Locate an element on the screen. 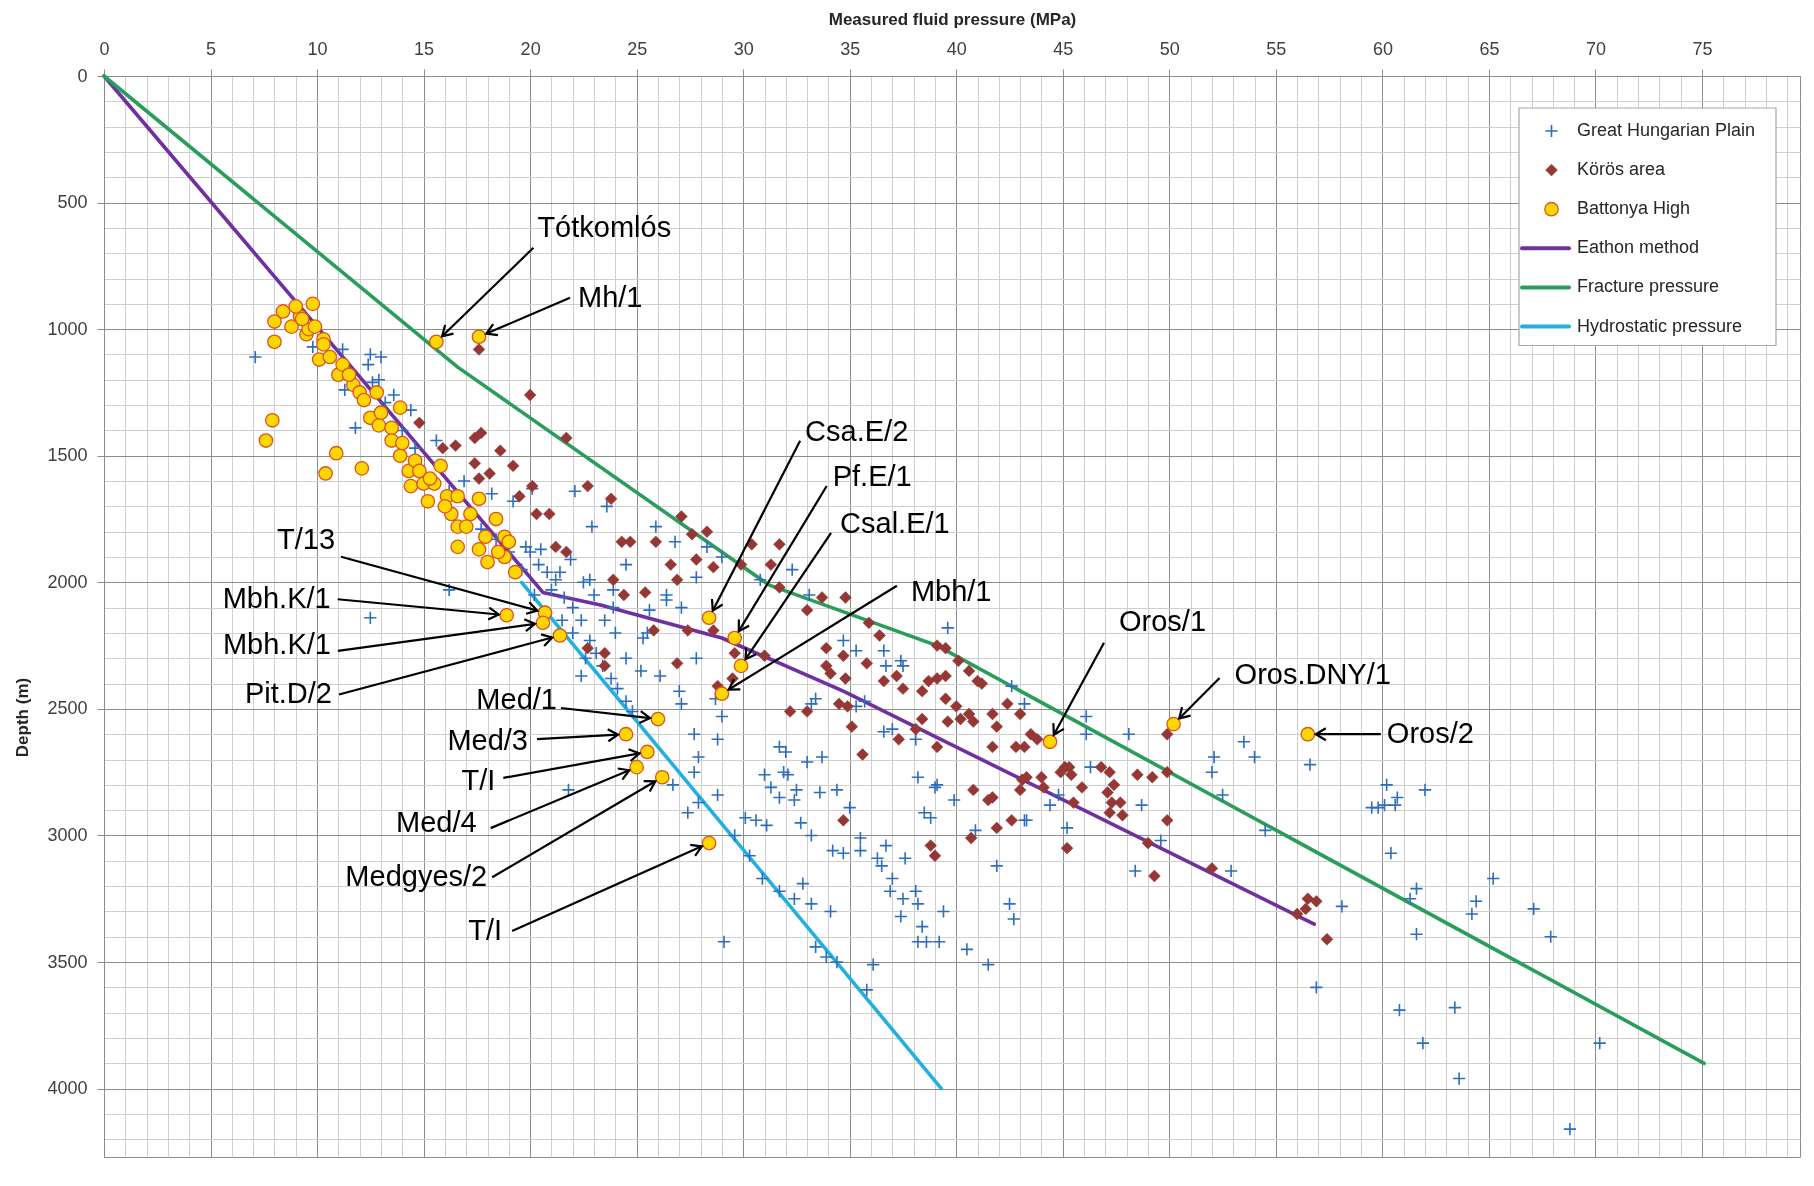 This screenshot has height=1186, width=1814. y-tick-label: 2000 is located at coordinates (67, 581).